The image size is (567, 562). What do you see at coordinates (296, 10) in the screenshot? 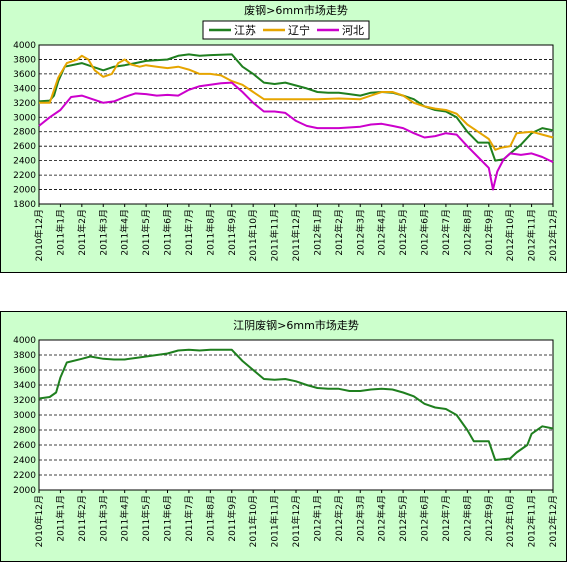
I see `chart-title: 废钢>6mm市场走势` at bounding box center [296, 10].